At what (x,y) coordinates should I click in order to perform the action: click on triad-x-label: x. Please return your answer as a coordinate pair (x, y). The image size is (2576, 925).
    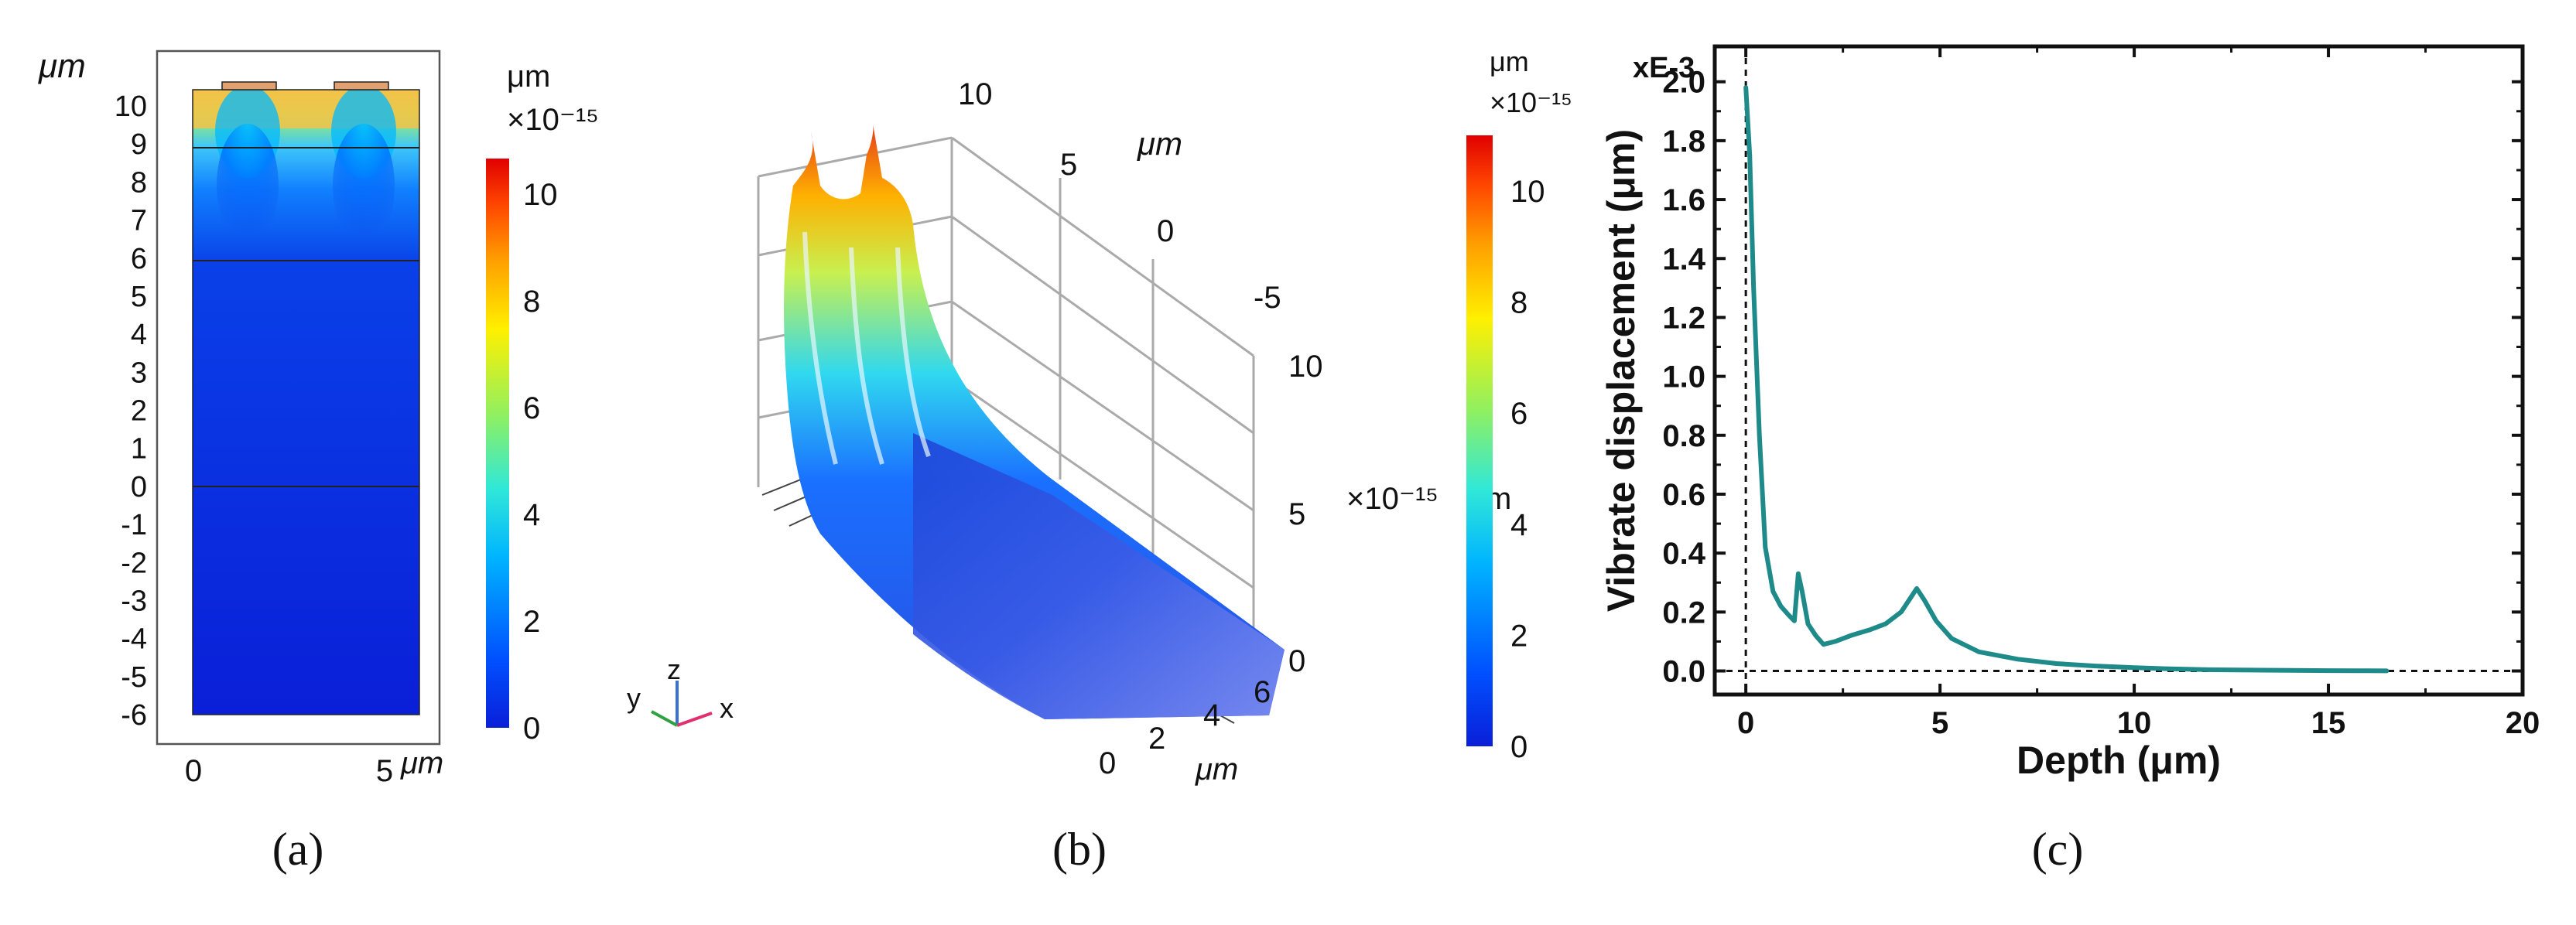
    Looking at the image, I should click on (727, 708).